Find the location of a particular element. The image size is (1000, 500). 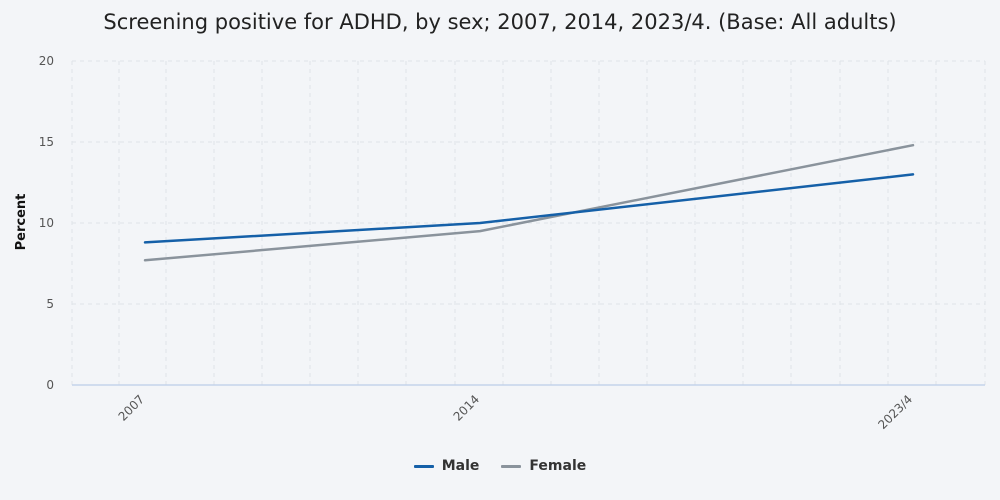

y-tick-labels: 0 5 10 15 20 is located at coordinates (46, 223).